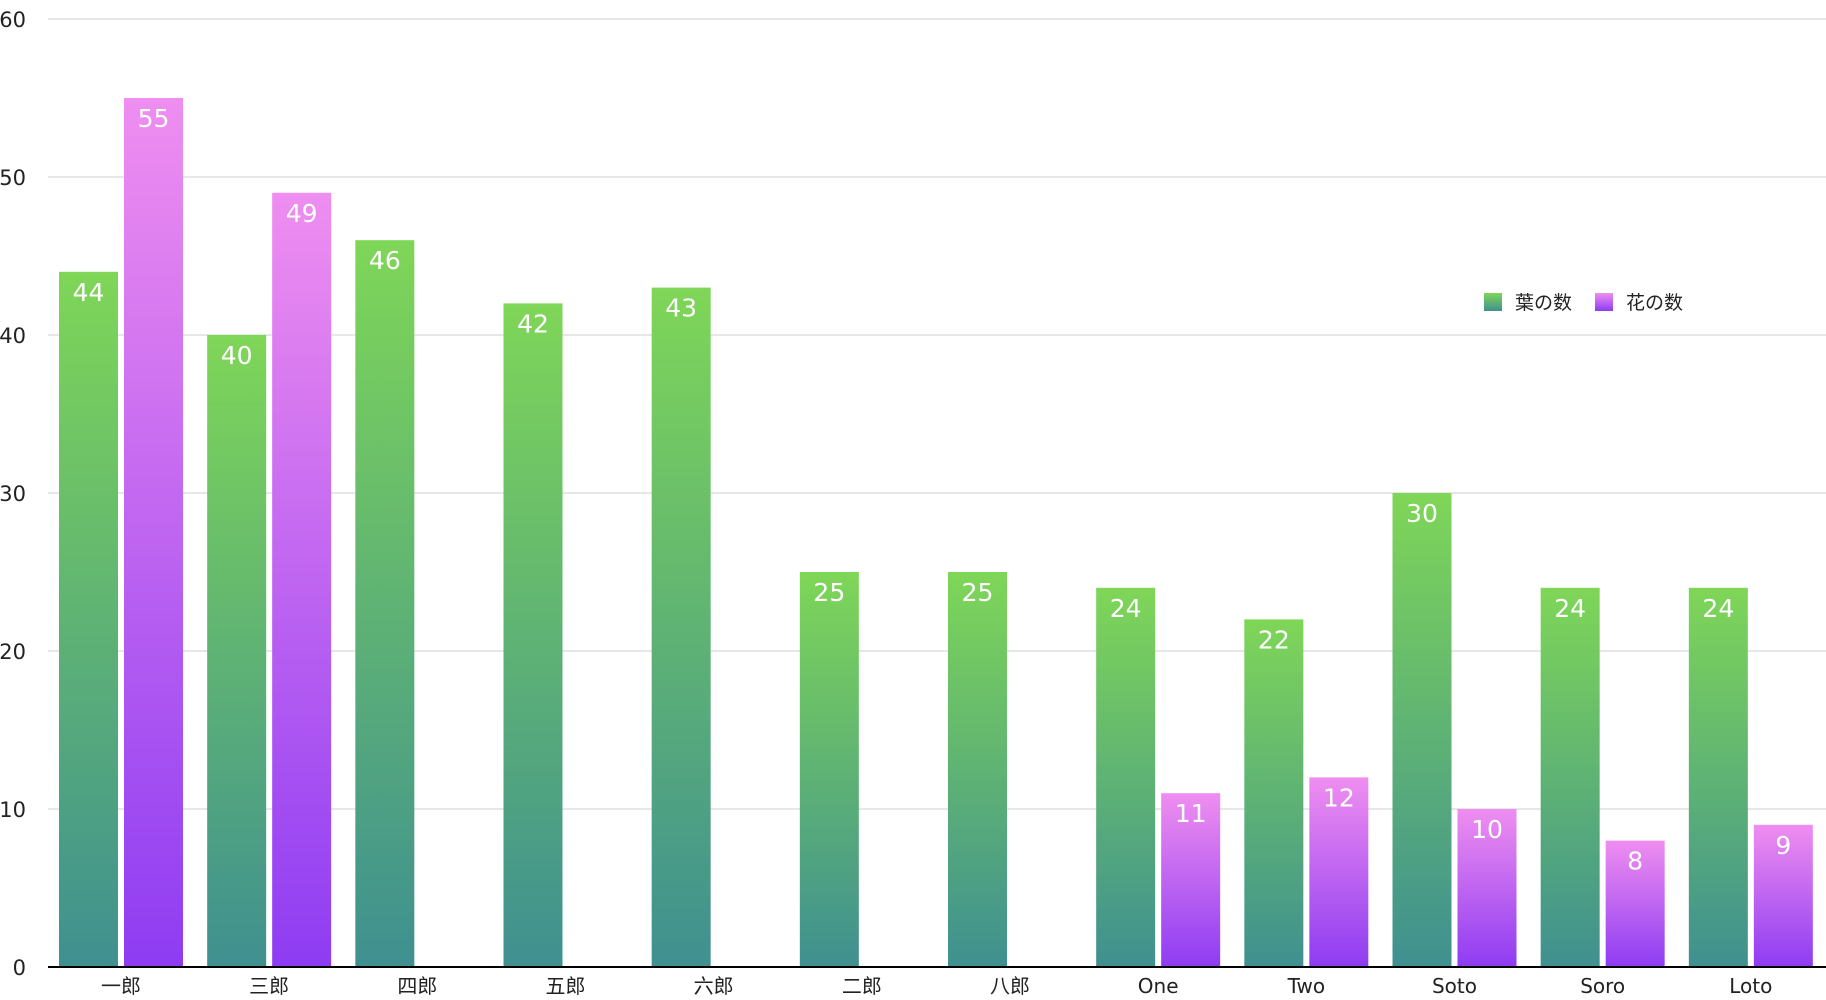  I want to click on legend-swatch-flowers, so click(1604, 302).